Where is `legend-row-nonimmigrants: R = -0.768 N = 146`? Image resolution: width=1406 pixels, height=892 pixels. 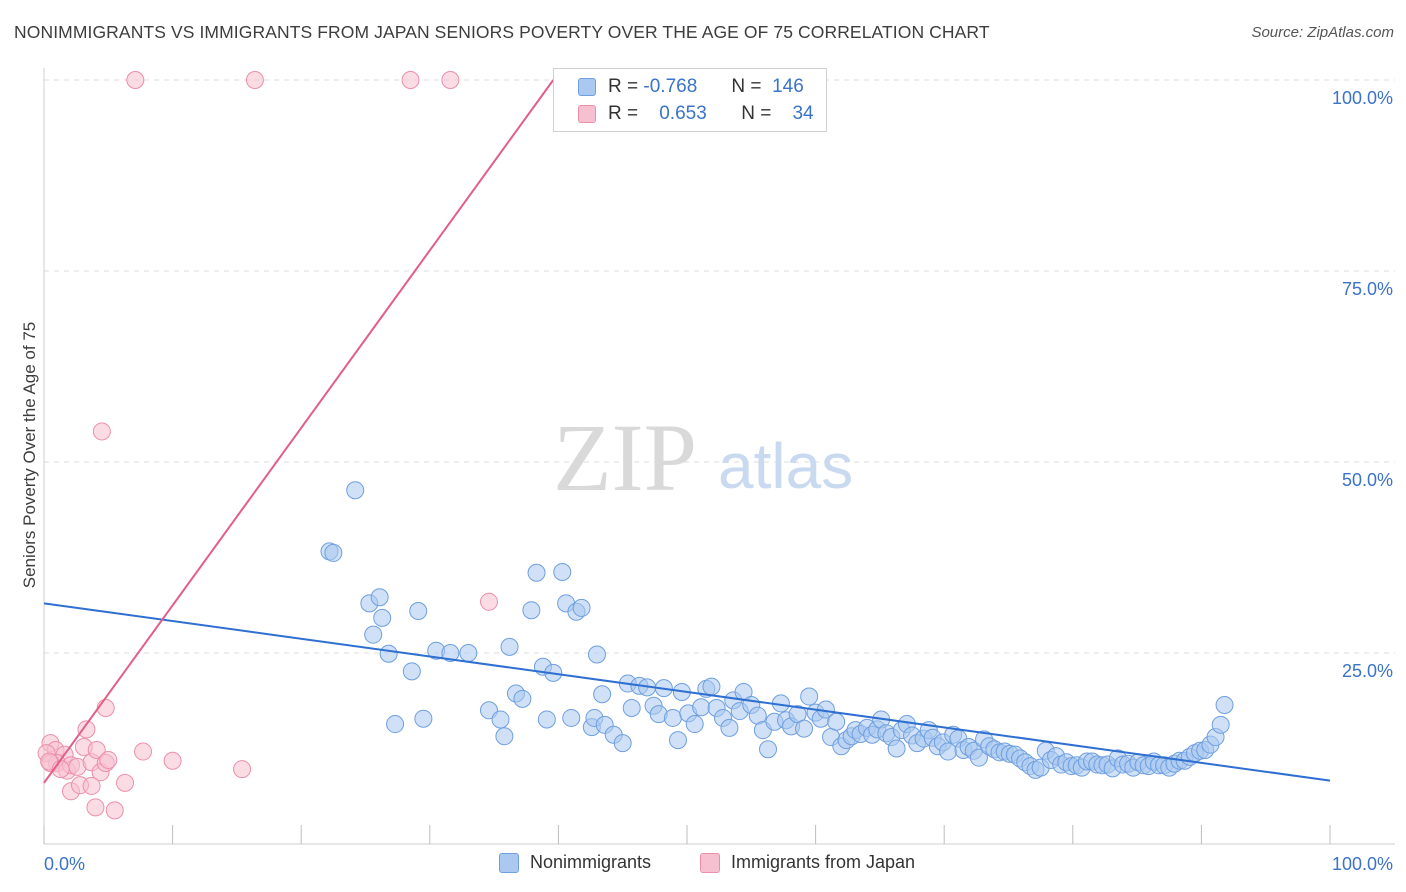
legend-row-nonimmigrants: R = -0.768 N = 146 is located at coordinates (691, 87).